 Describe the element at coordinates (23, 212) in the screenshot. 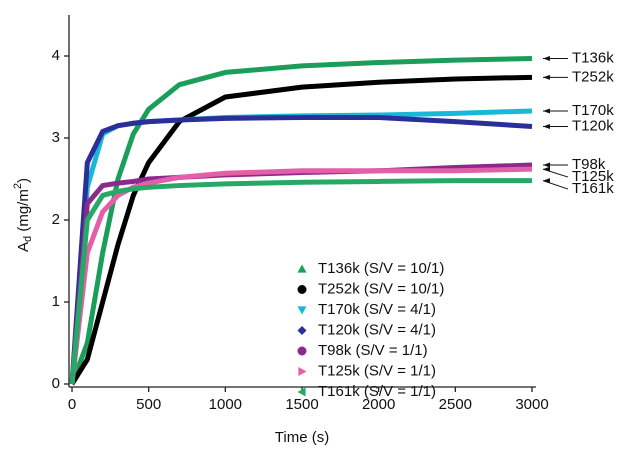

I see `y-label-unit: (mg/m` at that location.